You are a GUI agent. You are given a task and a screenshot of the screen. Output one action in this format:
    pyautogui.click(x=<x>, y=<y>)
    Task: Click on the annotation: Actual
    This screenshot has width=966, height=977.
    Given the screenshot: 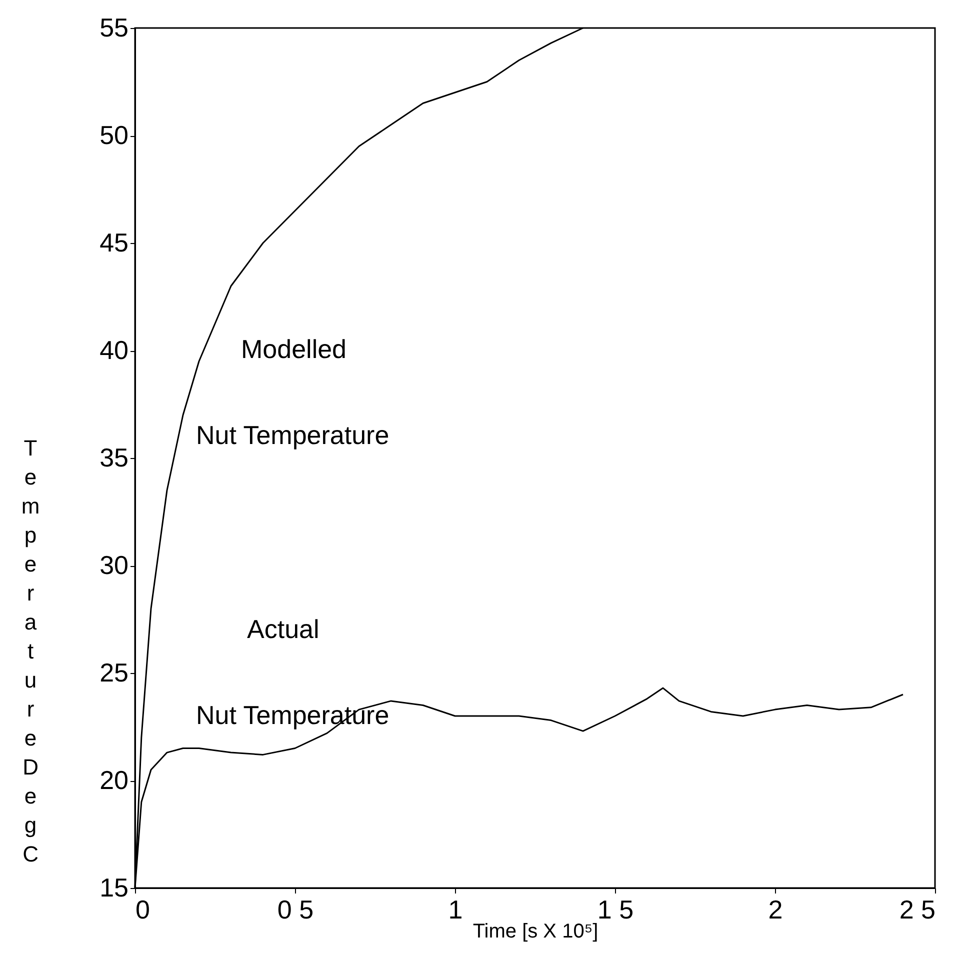 What is the action you would take?
    pyautogui.click(x=283, y=629)
    